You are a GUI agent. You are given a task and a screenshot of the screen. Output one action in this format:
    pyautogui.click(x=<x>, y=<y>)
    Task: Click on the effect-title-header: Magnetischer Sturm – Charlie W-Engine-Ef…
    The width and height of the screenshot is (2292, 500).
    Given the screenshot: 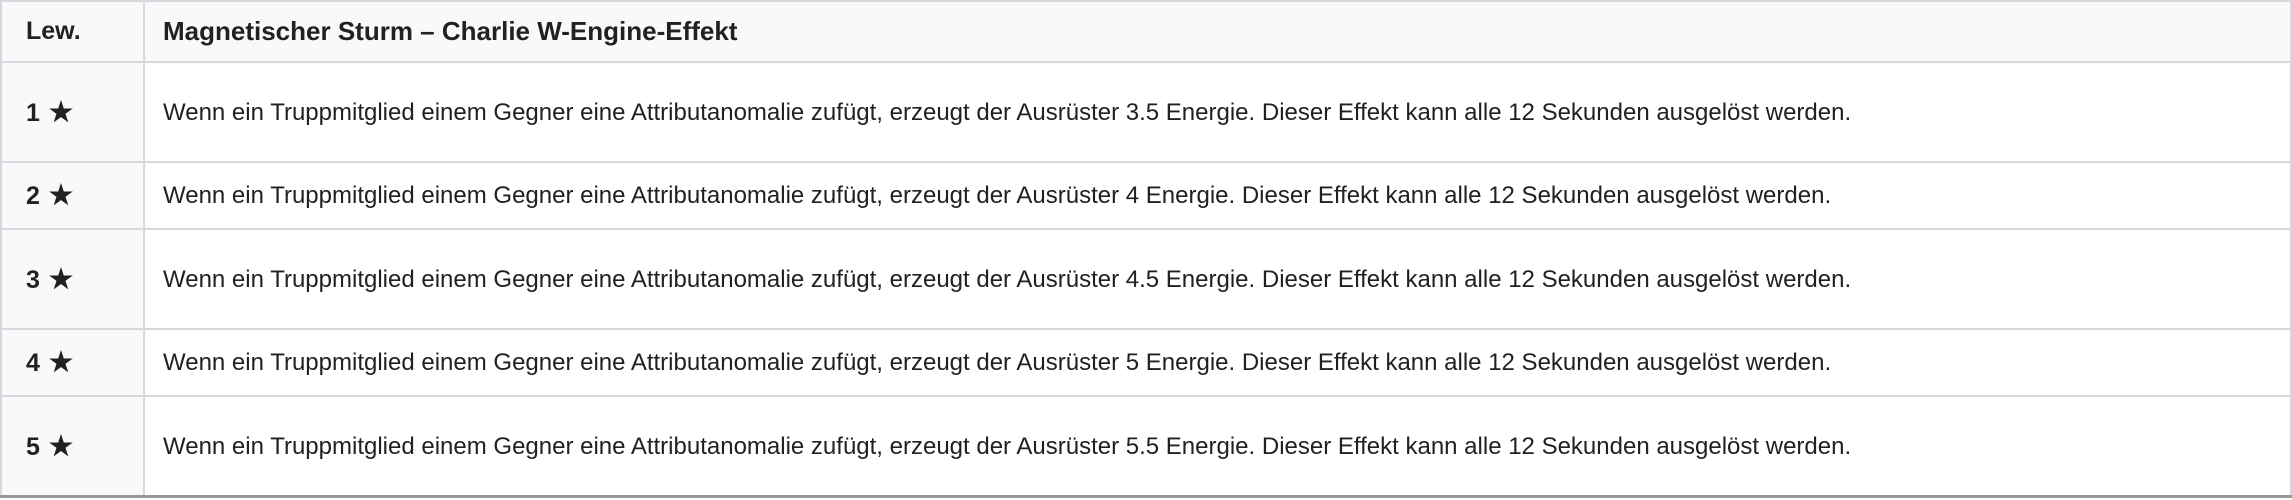 What is the action you would take?
    pyautogui.click(x=1217, y=31)
    